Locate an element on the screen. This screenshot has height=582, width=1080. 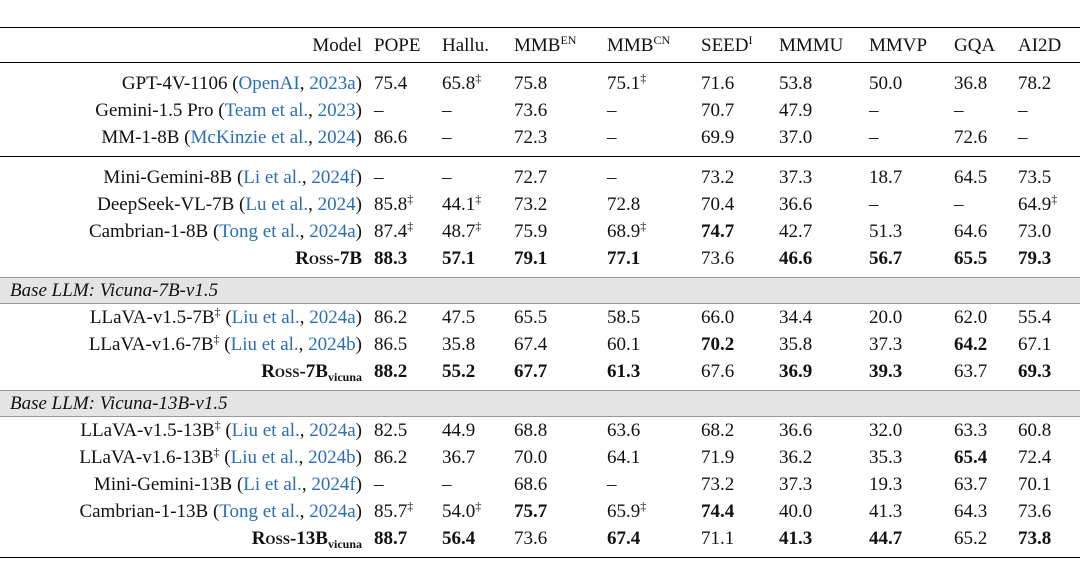
value-cell: 35.8 is located at coordinates (796, 344).